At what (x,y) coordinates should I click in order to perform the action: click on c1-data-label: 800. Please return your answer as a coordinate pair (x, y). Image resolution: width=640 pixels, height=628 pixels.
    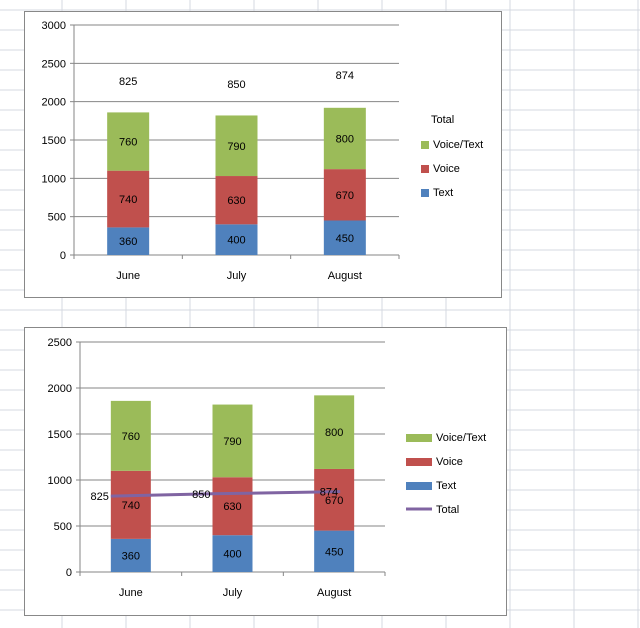
    Looking at the image, I should click on (345, 139).